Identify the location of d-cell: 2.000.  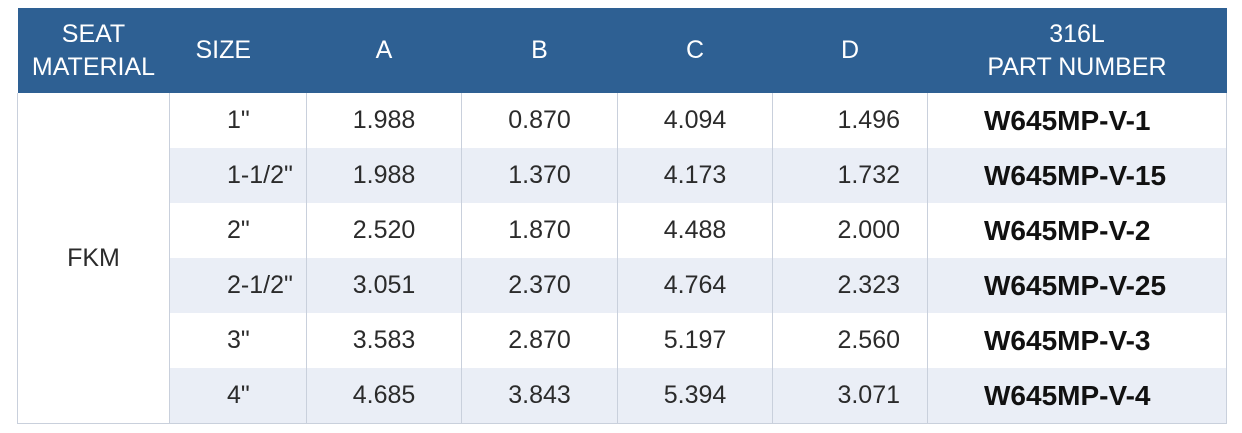
(850, 230).